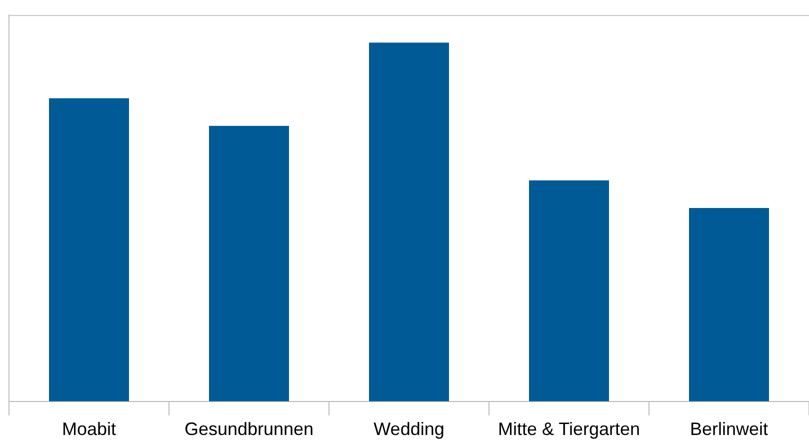 Image resolution: width=809 pixels, height=445 pixels. I want to click on x-tick-label: Mitte & Tiergarten, so click(569, 429).